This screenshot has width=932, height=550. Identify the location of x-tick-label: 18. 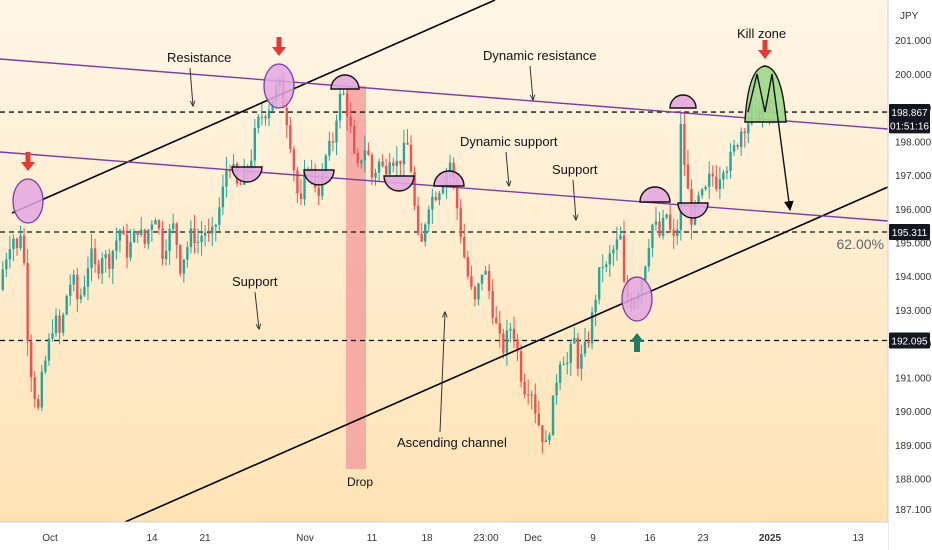
(427, 538).